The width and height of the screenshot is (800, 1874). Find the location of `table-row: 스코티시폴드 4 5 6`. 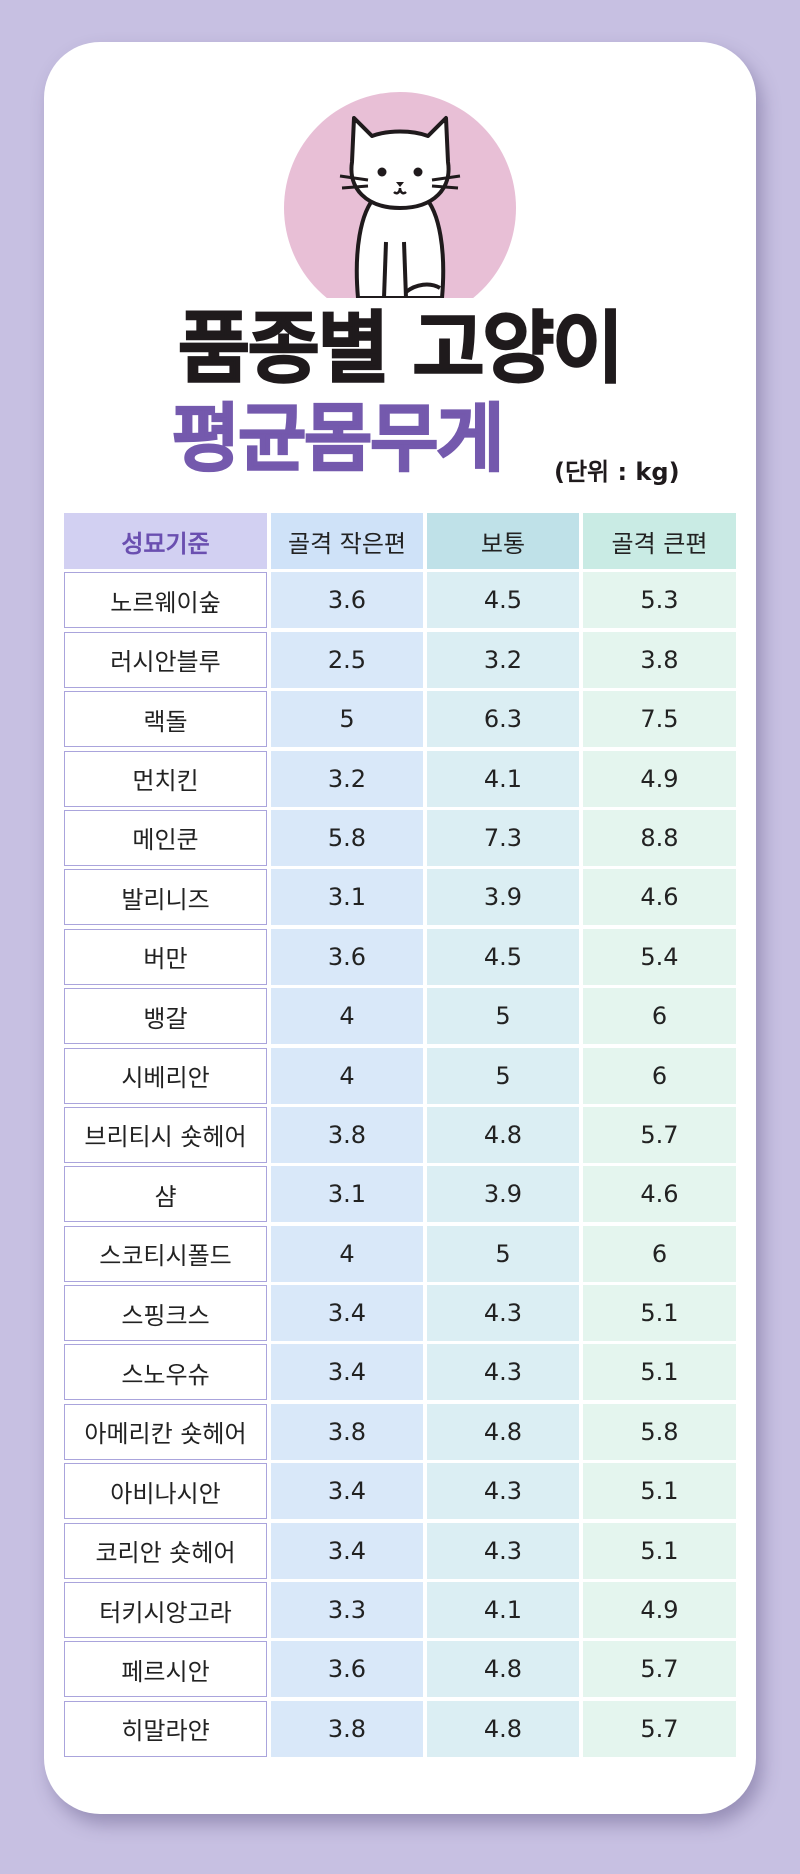

table-row: 스코티시폴드 4 5 6 is located at coordinates (400, 1255).